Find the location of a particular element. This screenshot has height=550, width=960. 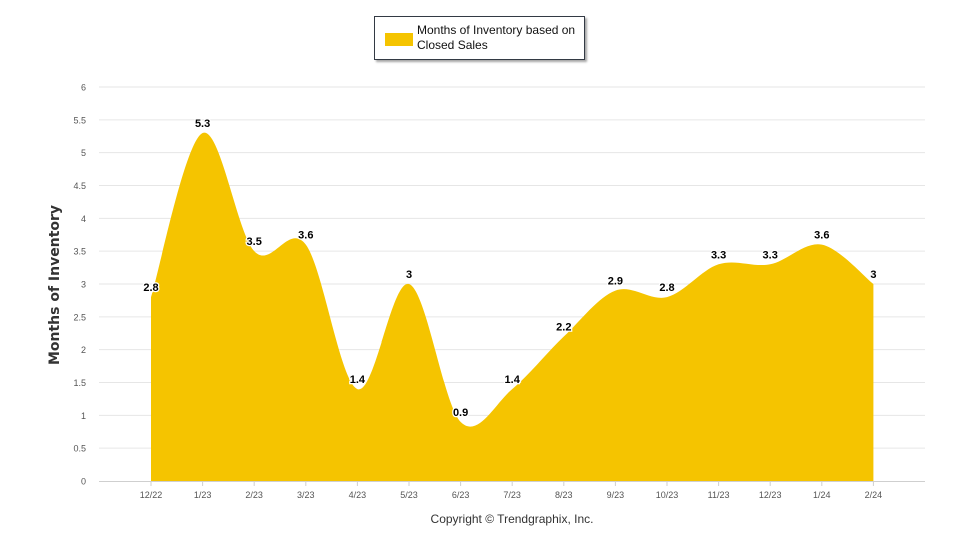

y-tick-label: 0.5 is located at coordinates (79, 449).